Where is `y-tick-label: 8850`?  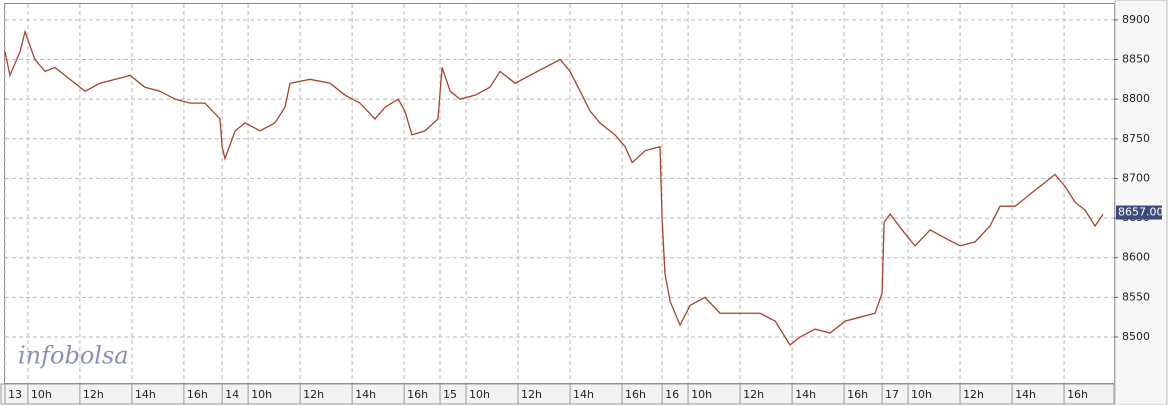 y-tick-label: 8850 is located at coordinates (1136, 59).